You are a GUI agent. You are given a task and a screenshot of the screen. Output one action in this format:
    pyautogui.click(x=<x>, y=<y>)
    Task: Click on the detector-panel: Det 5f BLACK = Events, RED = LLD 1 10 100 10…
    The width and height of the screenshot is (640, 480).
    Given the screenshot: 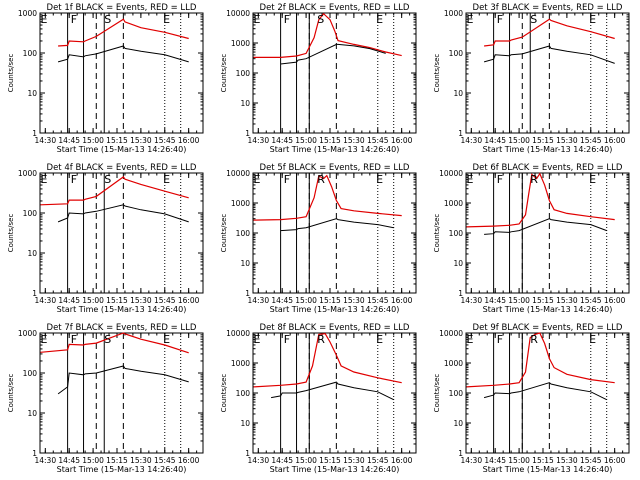 What is the action you would take?
    pyautogui.click(x=318, y=238)
    